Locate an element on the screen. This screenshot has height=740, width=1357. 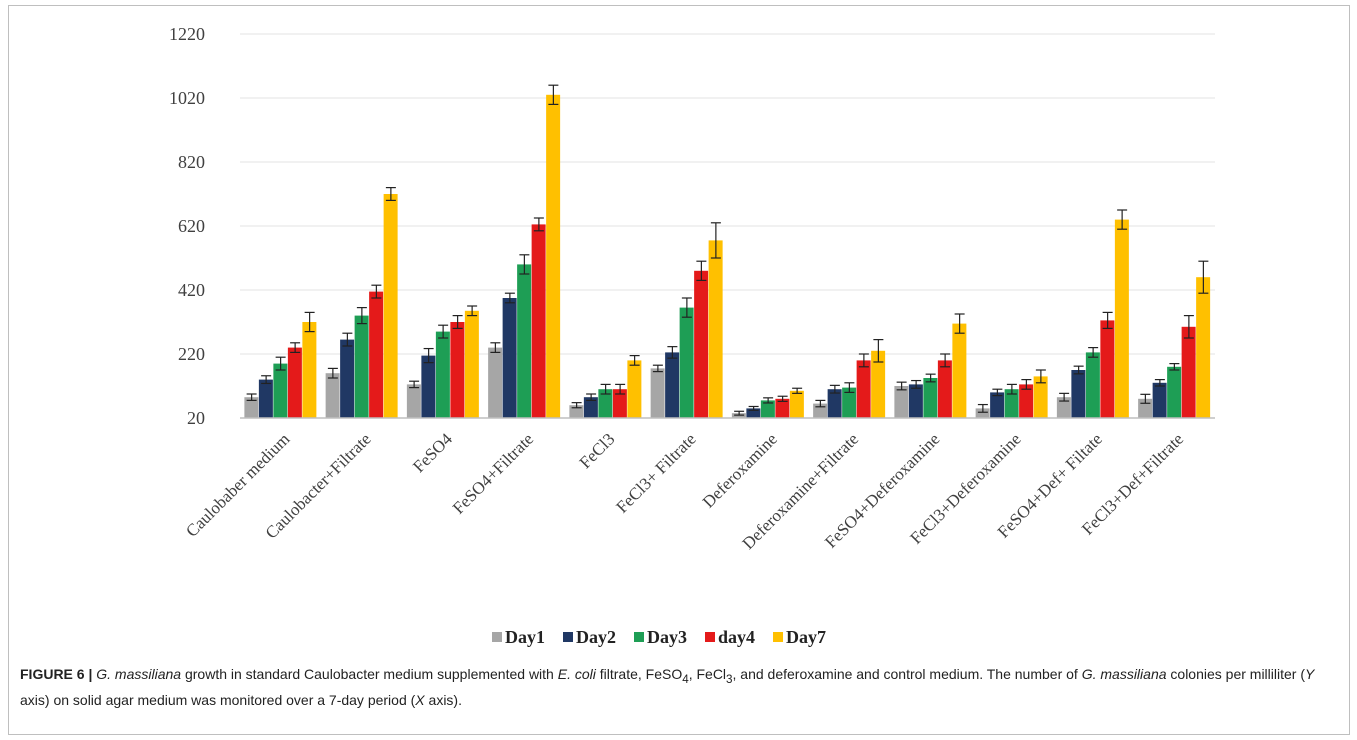
y-tick-label: 20 is located at coordinates (196, 418).